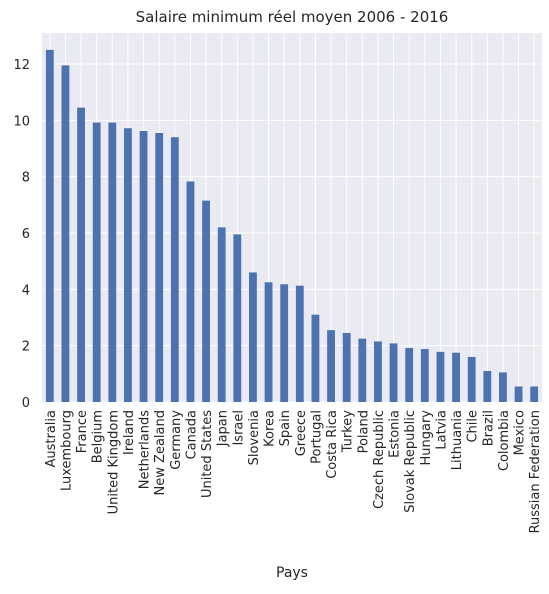  I want to click on x-tick-label: Japan, so click(223, 428).